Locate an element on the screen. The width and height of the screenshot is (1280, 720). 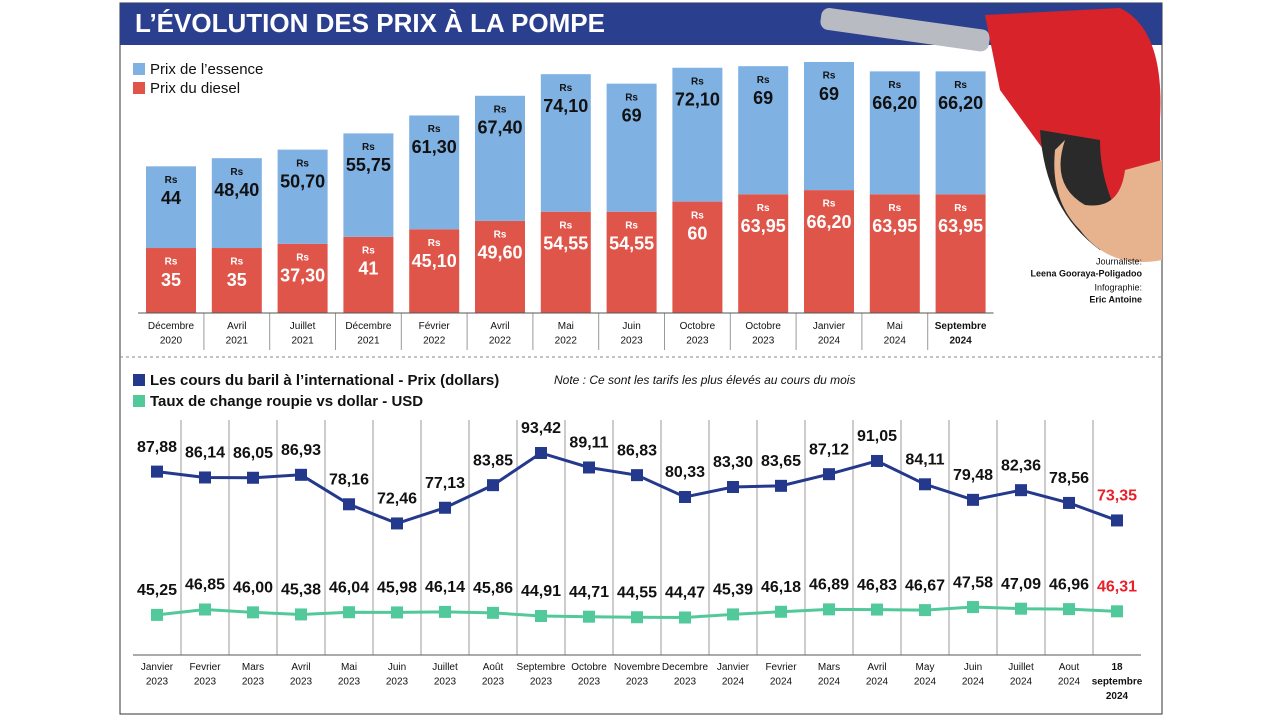
credit-line: Journaliste: is located at coordinates (1119, 261).